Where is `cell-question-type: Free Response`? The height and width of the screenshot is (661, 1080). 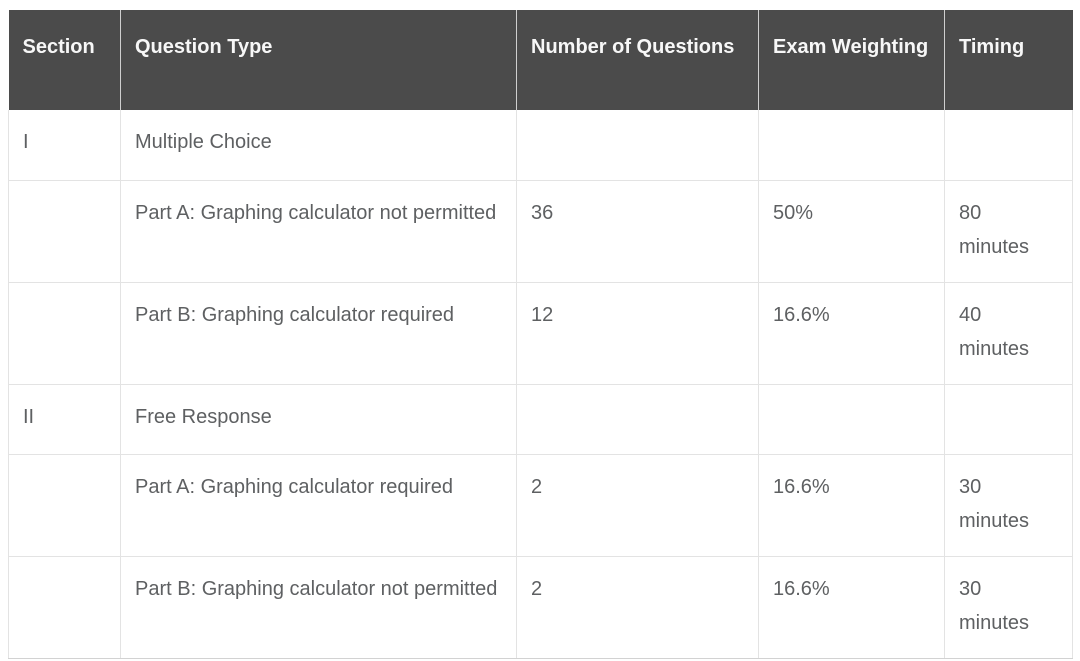 cell-question-type: Free Response is located at coordinates (318, 419).